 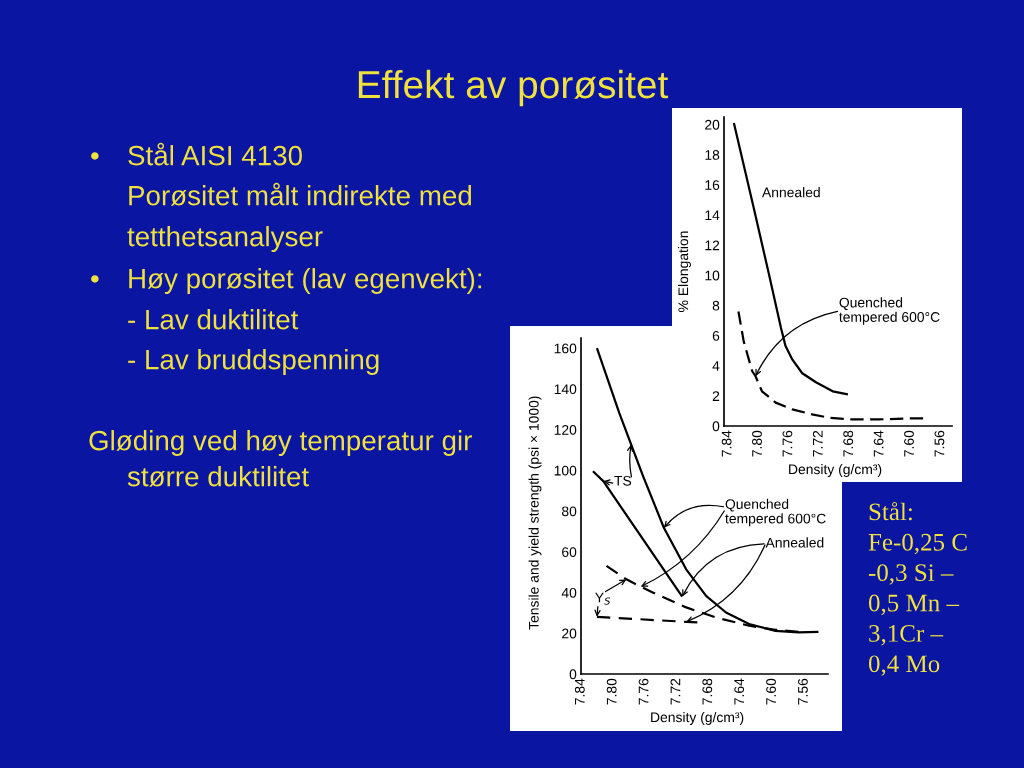 I want to click on text: større duktilitet, so click(x=218, y=476).